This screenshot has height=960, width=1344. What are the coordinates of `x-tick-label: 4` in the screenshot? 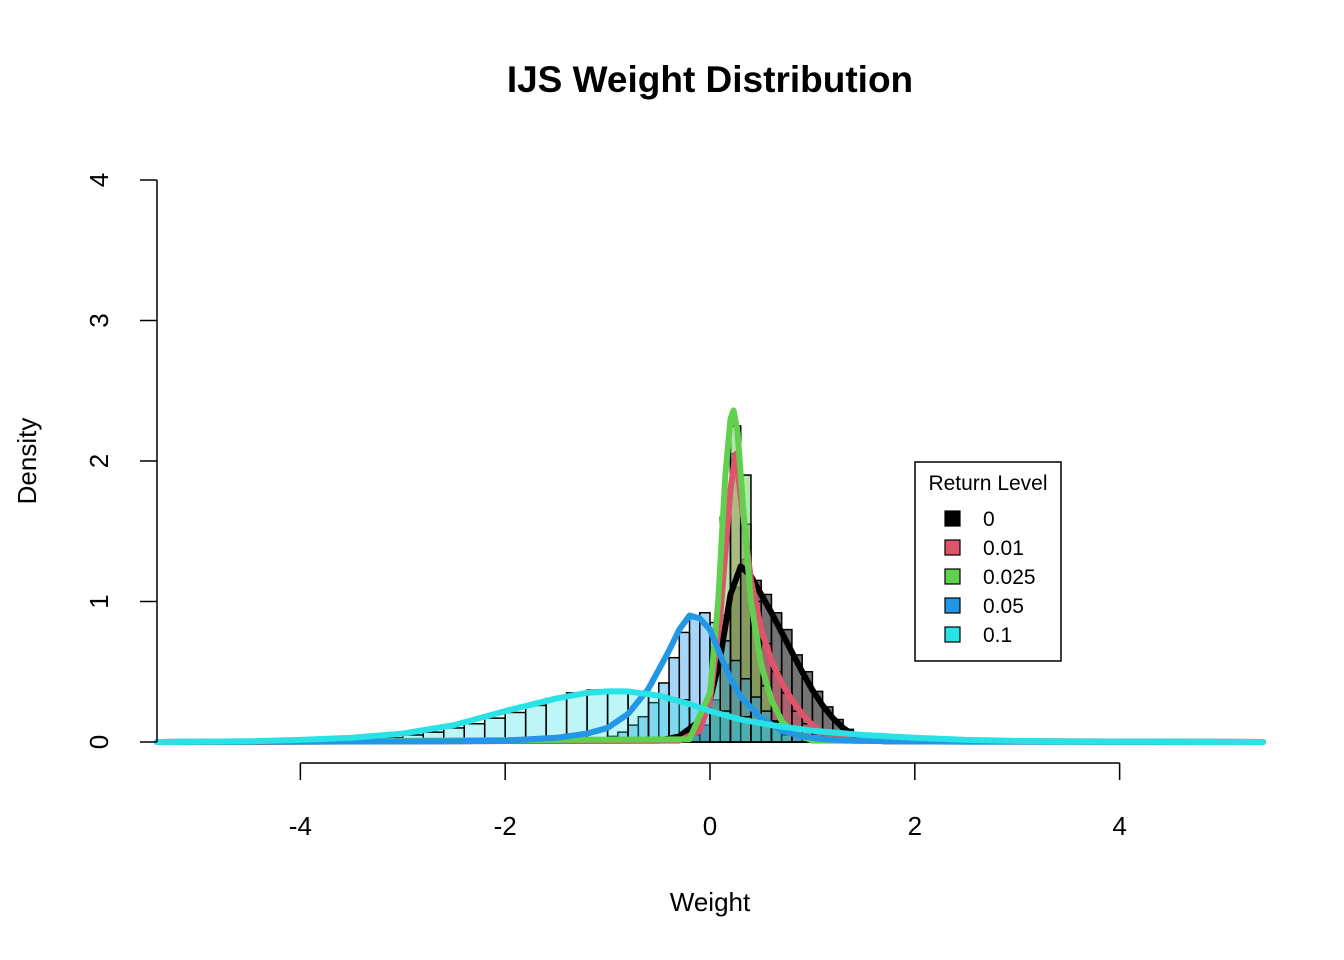 It's located at (1119, 826).